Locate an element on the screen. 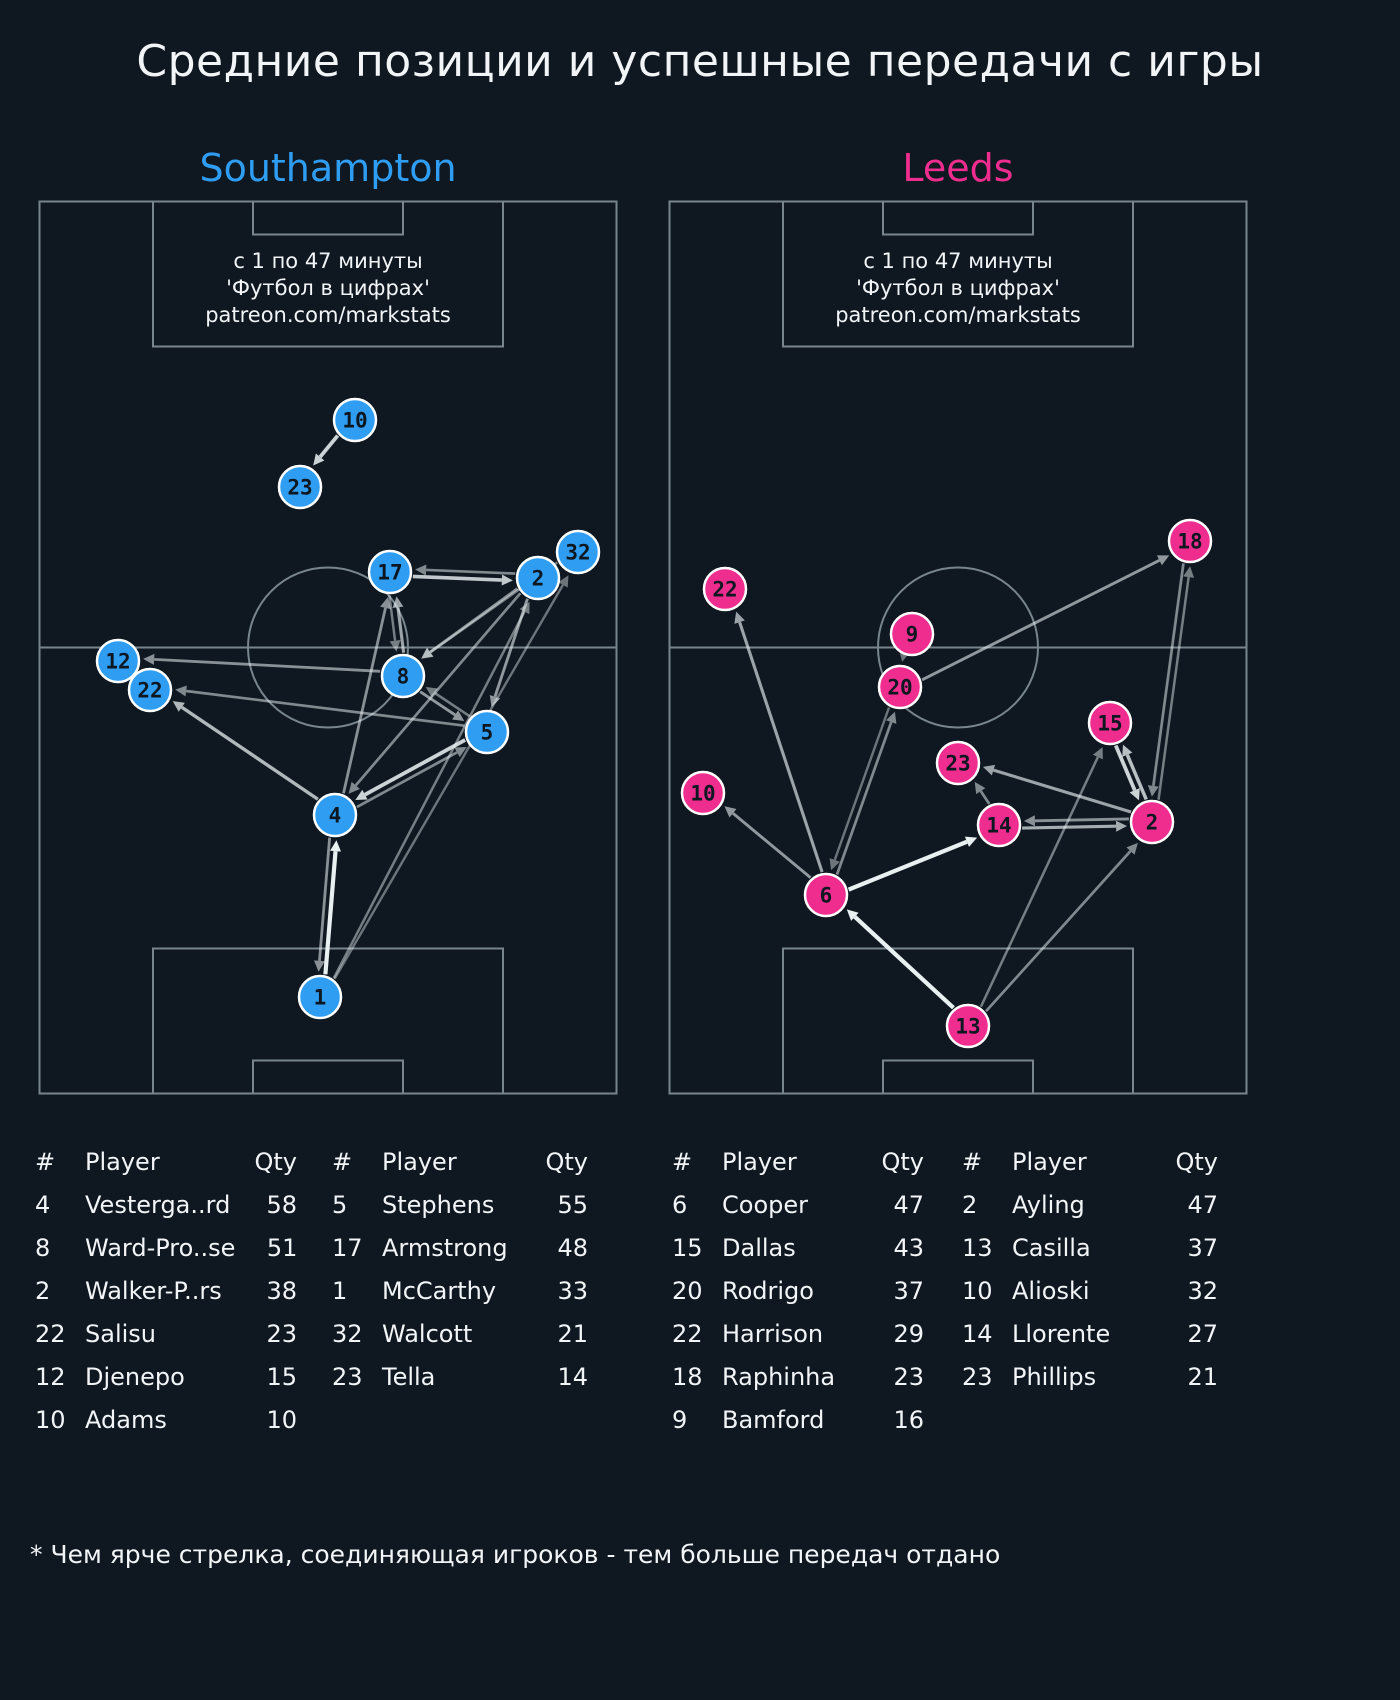  player-node-southampton-22: 22 is located at coordinates (150, 690).